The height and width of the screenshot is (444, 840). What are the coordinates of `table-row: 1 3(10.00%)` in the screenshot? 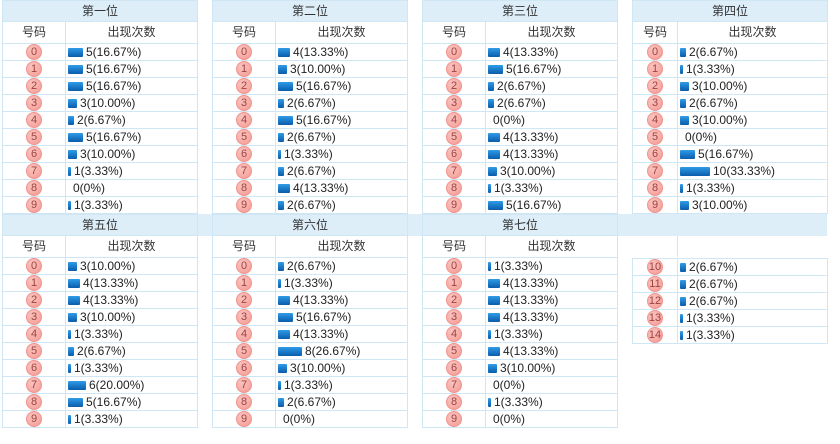 It's located at (310, 69).